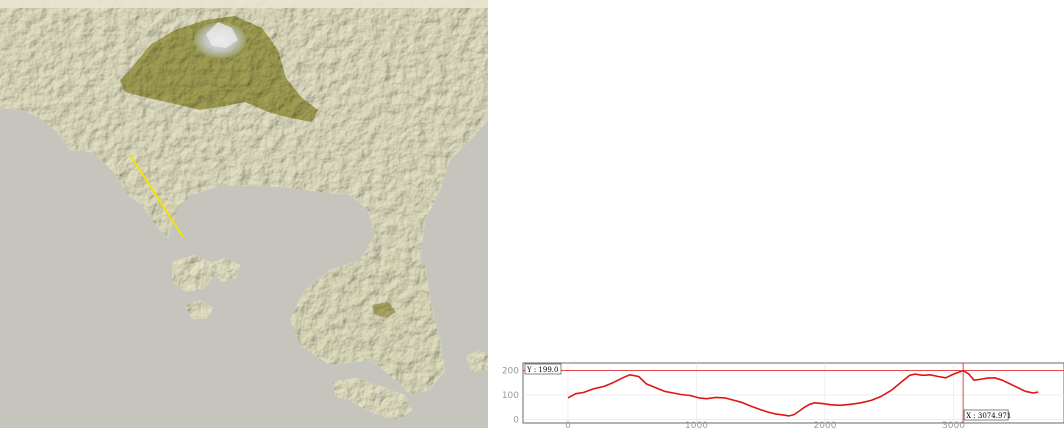 The image size is (1064, 428). What do you see at coordinates (516, 421) in the screenshot?
I see `y-tick-label-0: 0` at bounding box center [516, 421].